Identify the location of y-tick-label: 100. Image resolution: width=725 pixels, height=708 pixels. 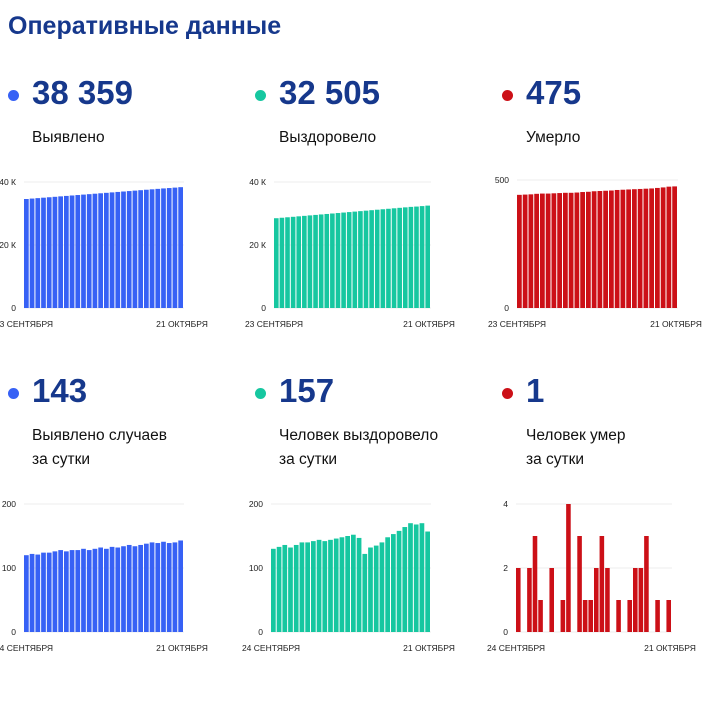
(256, 568).